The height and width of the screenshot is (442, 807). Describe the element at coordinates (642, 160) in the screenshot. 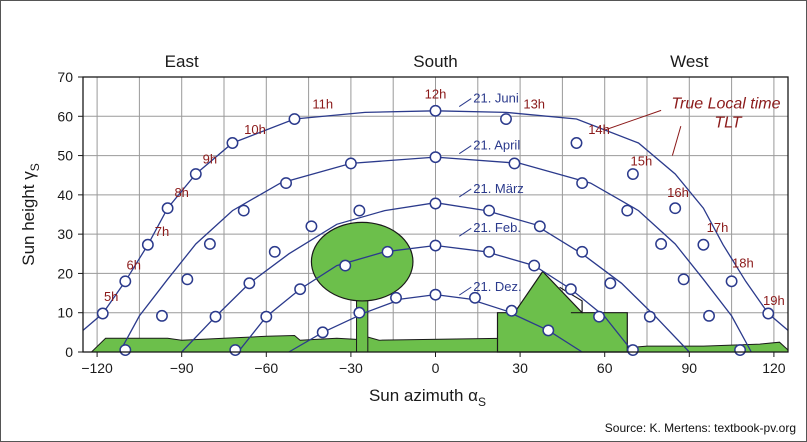

I see `hour-label: 15h` at that location.